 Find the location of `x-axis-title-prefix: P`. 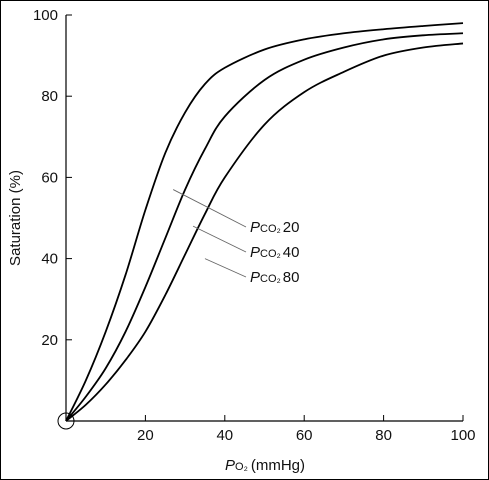

x-axis-title-prefix: P is located at coordinates (230, 465).